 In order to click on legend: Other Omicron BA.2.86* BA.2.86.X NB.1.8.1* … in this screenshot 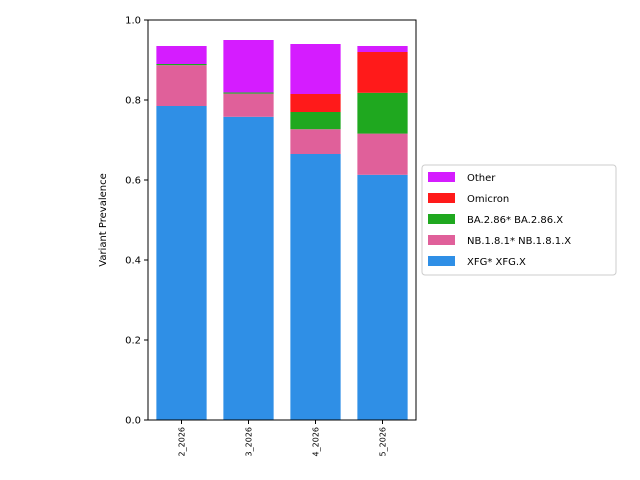, I will do `click(519, 220)`.